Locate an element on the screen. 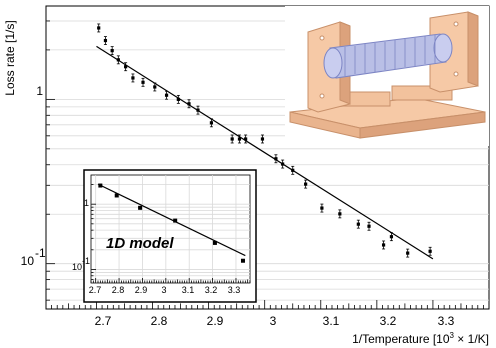  fit-line is located at coordinates (171, 220).